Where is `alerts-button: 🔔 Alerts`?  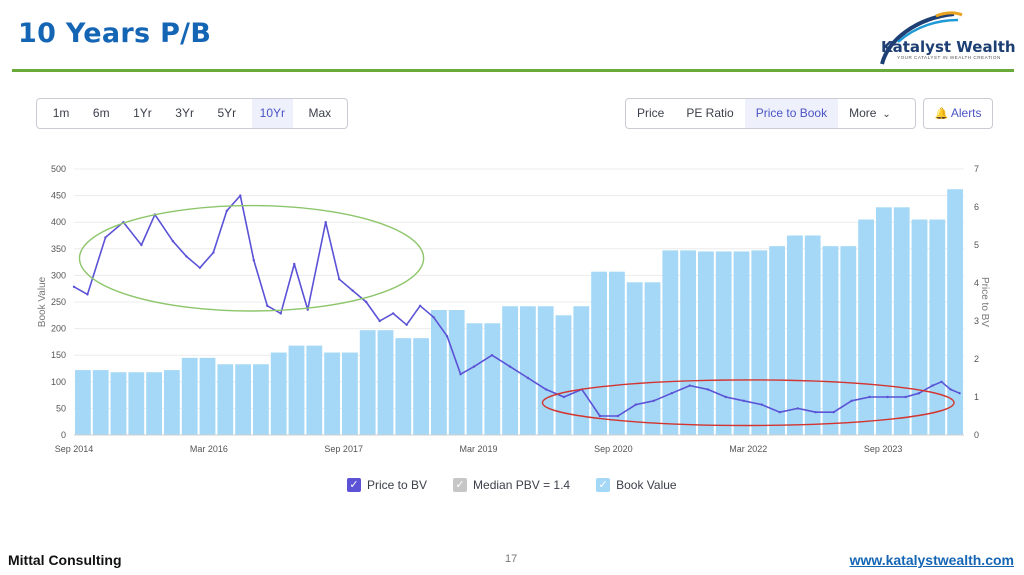 alerts-button: 🔔 Alerts is located at coordinates (958, 113).